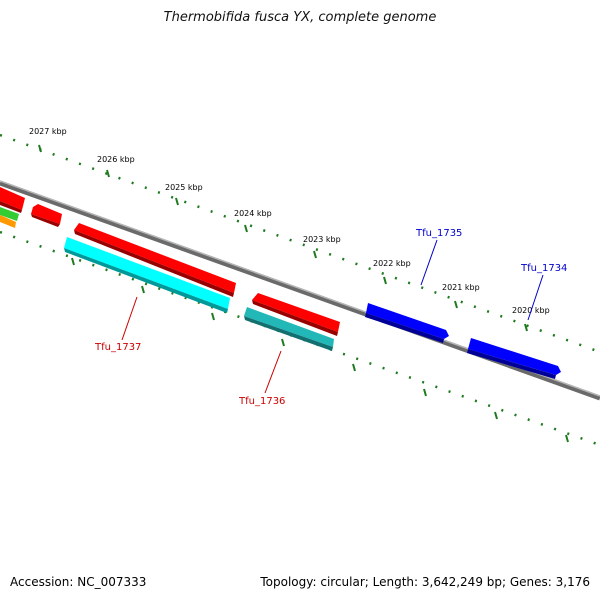  I want to click on red-gene-feature, so click(12, 198).